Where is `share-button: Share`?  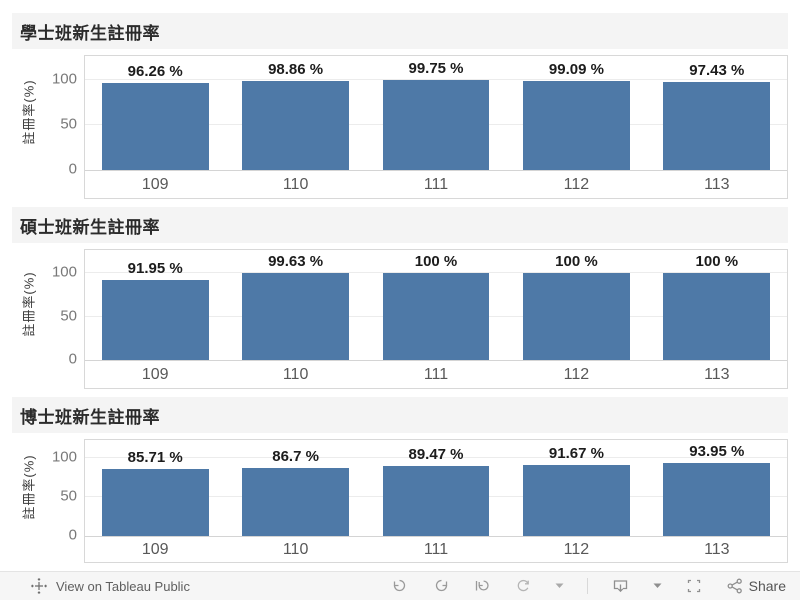
share-button: Share is located at coordinates (756, 586).